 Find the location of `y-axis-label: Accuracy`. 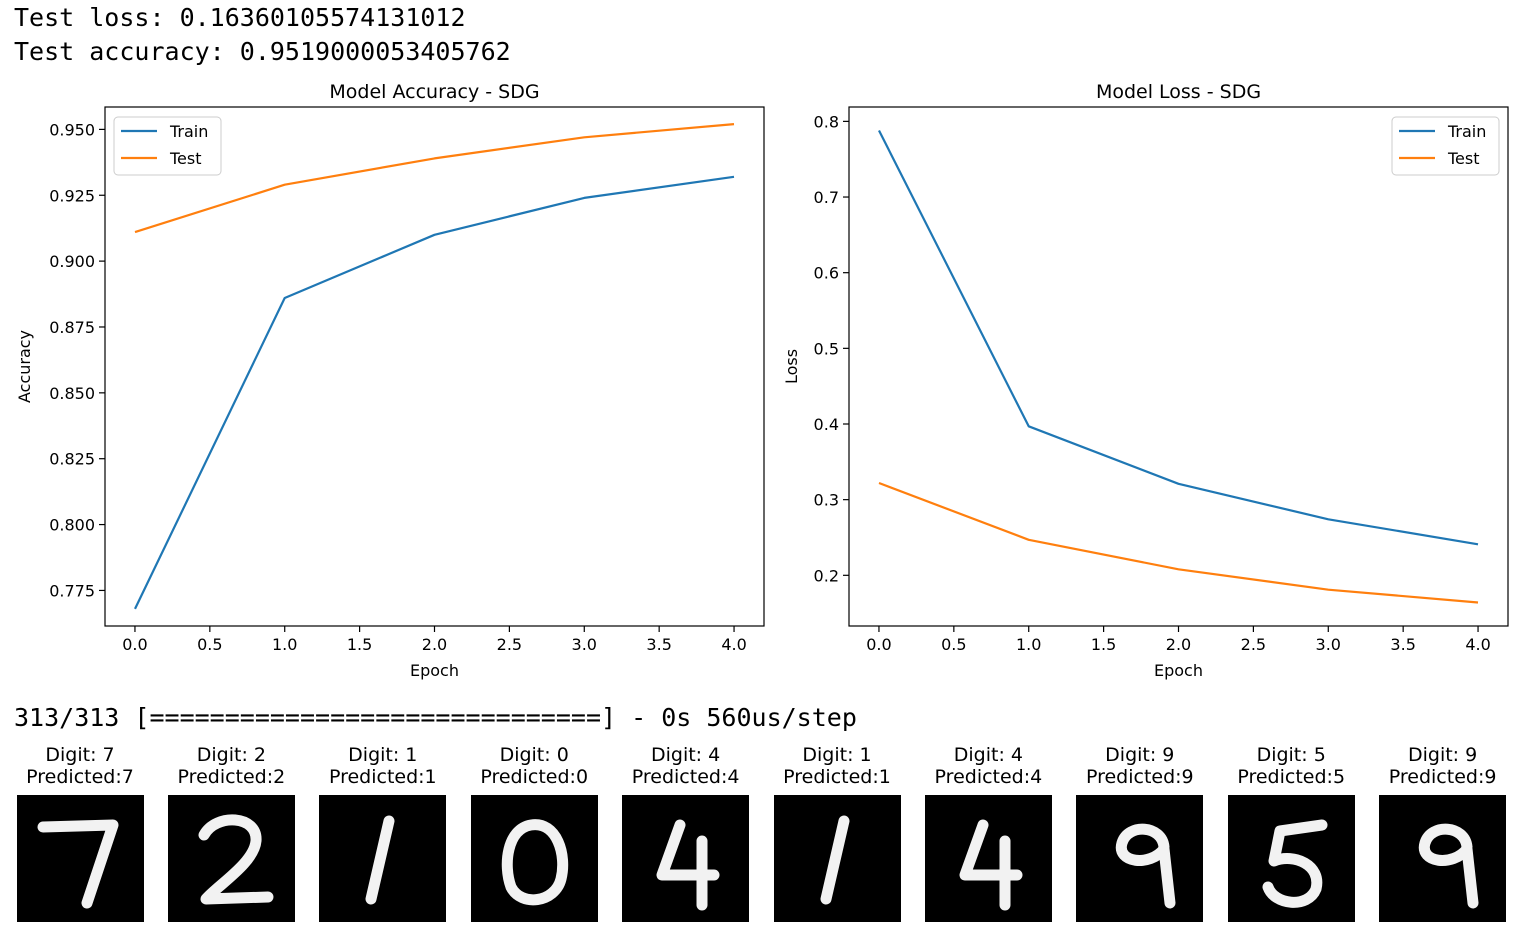

y-axis-label: Accuracy is located at coordinates (24, 366).